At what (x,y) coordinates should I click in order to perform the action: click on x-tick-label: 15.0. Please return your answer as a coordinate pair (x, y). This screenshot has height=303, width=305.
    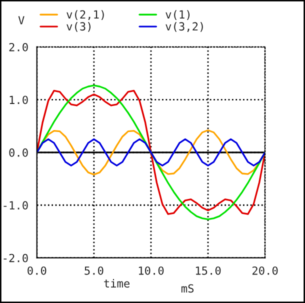
    Looking at the image, I should click on (208, 270).